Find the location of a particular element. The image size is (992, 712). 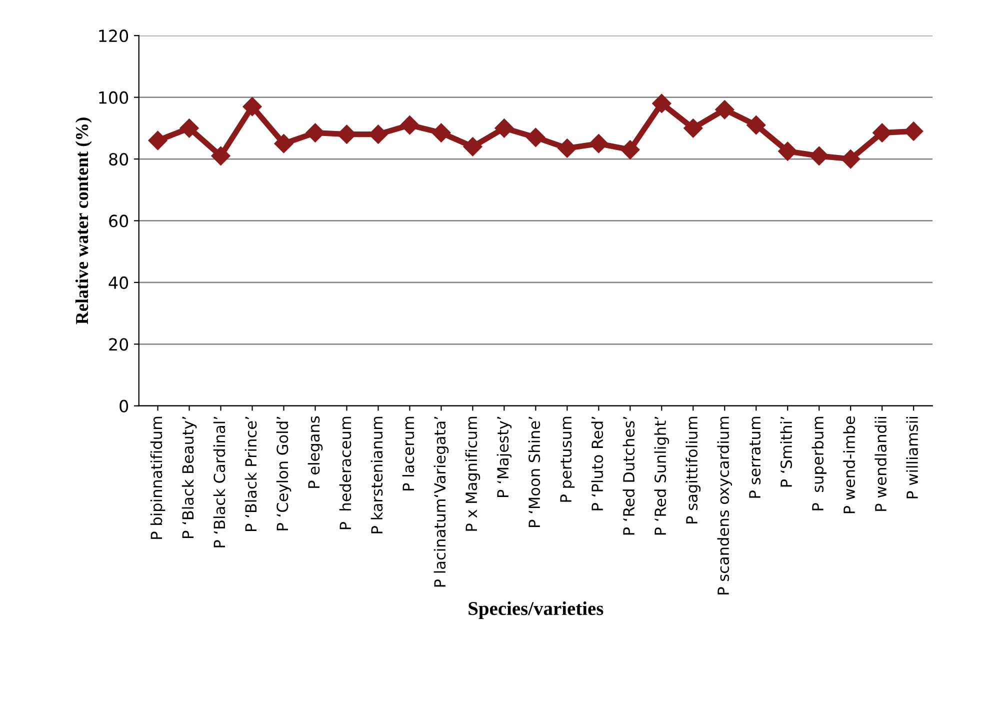

x-tick-label: P ‘Red Sunlight’ is located at coordinates (662, 475).